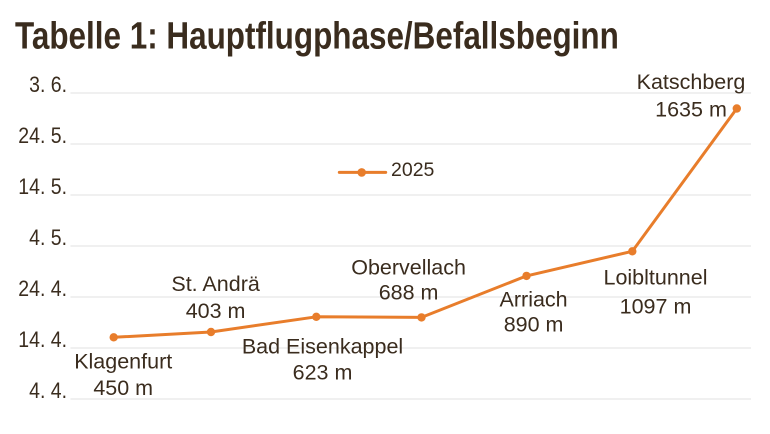  Describe the element at coordinates (655, 278) in the screenshot. I see `svg-text: Loibltunnel` at that location.